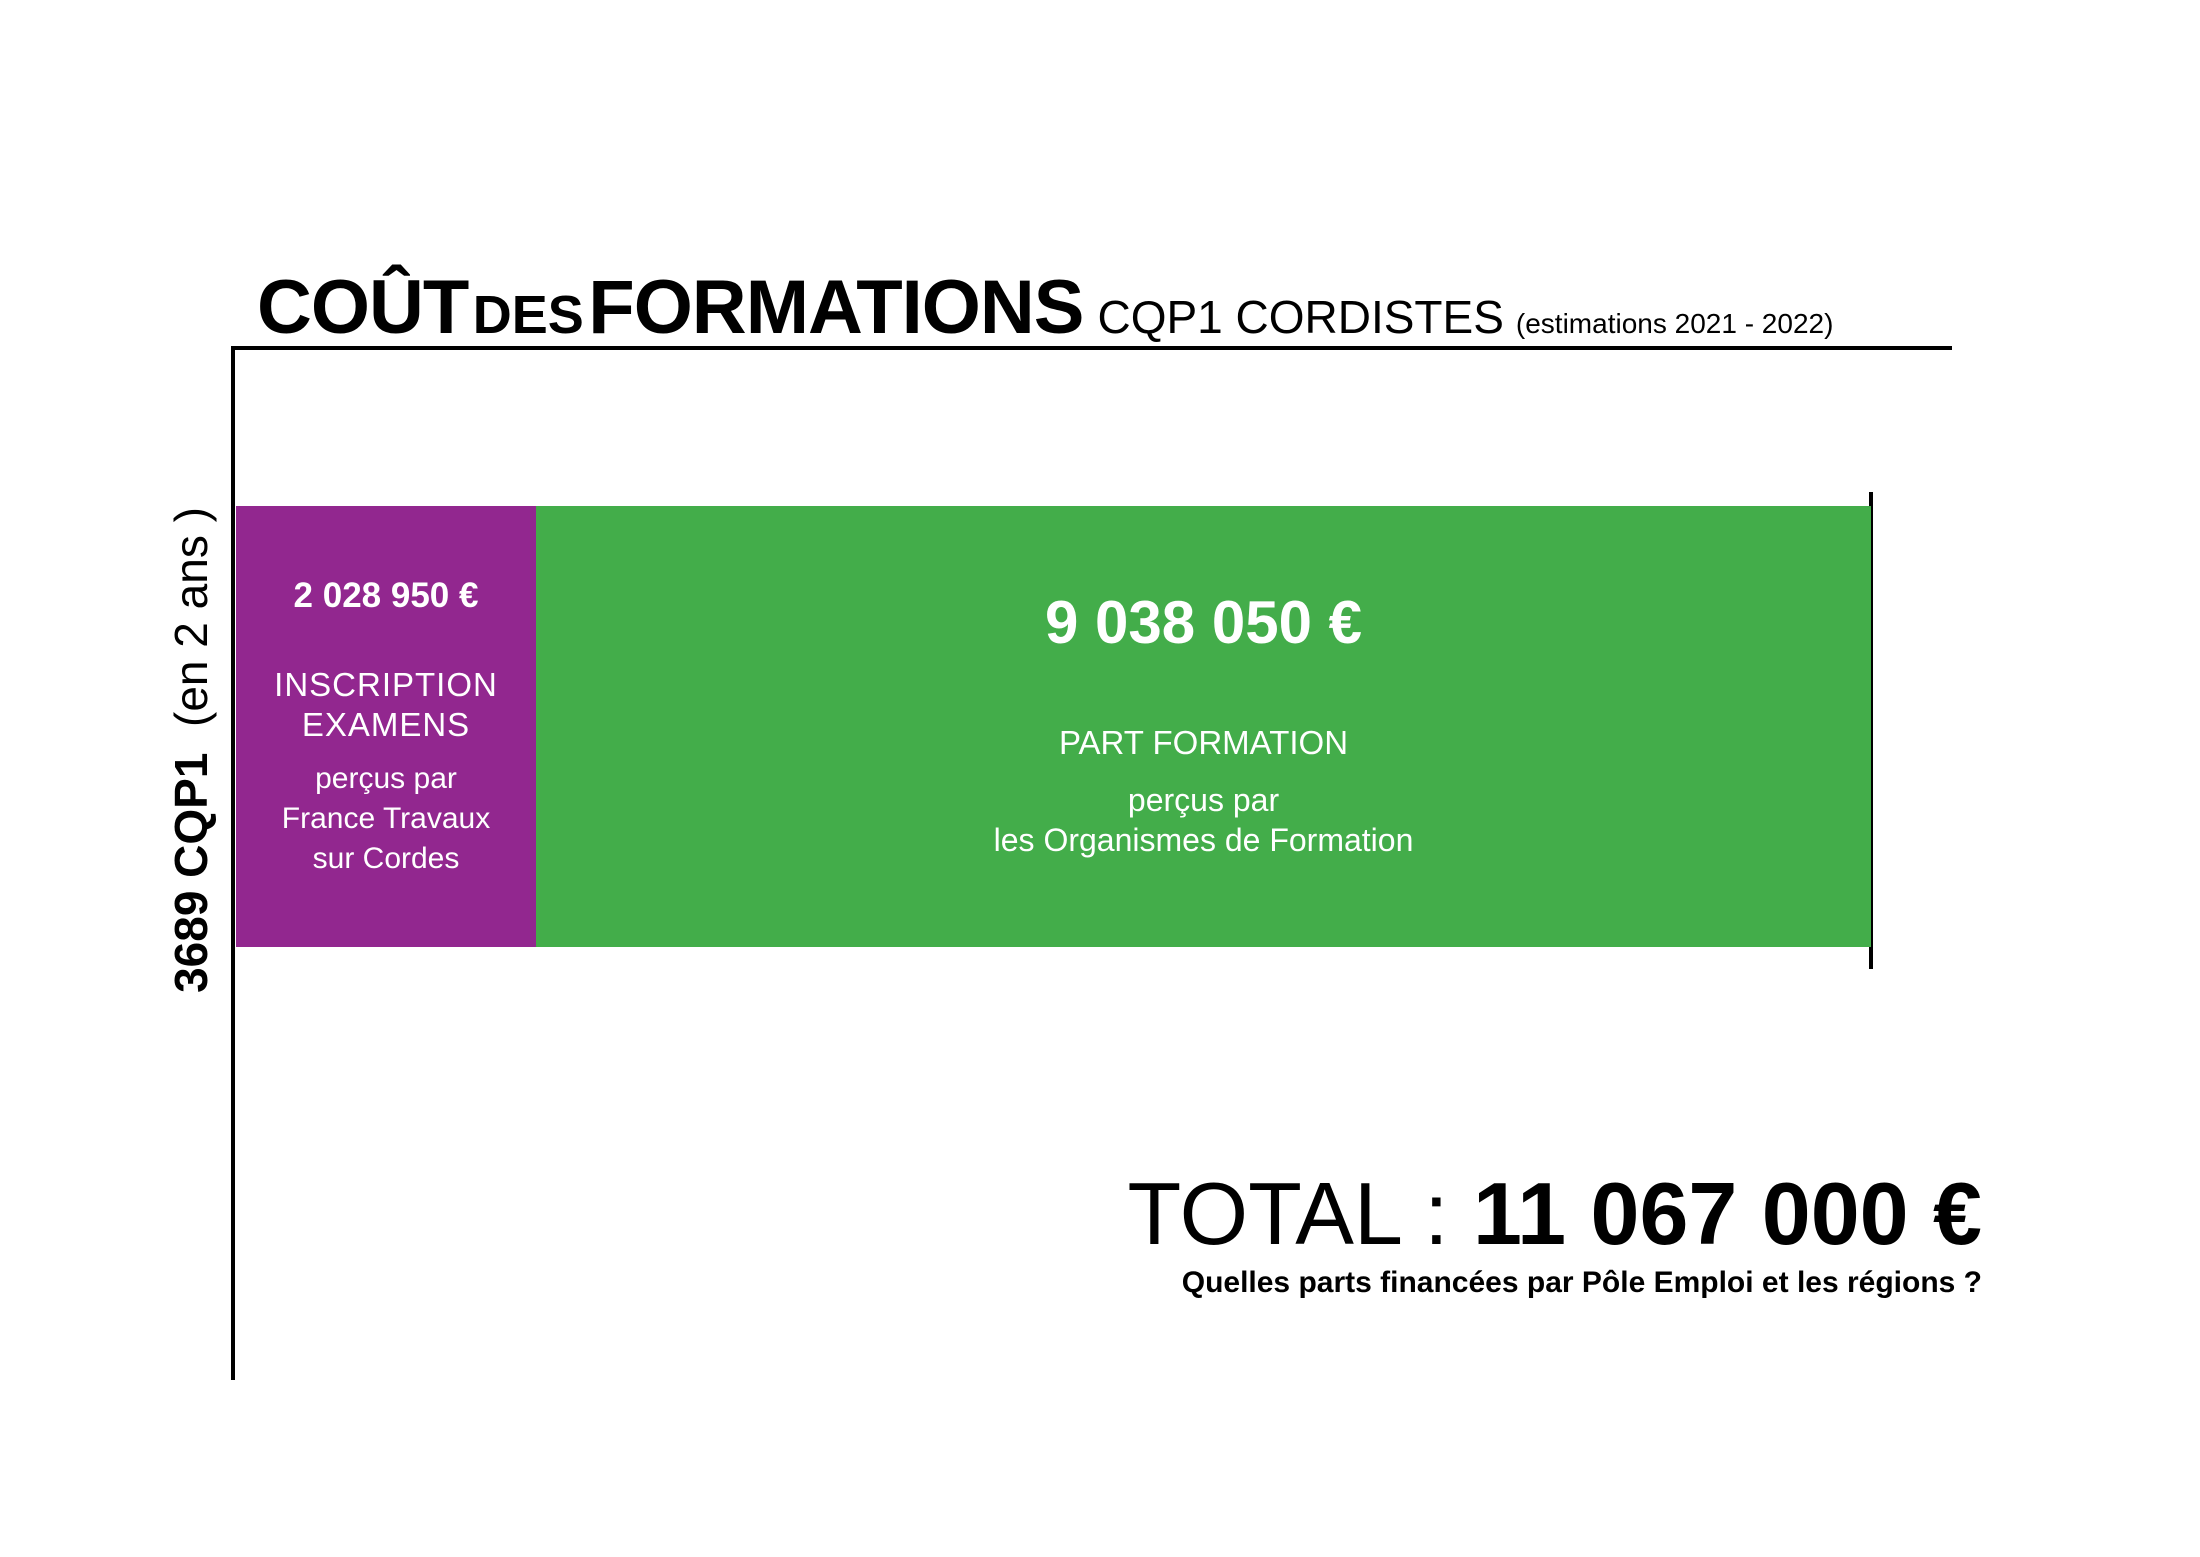 This screenshot has height=1557, width=2200. Describe the element at coordinates (1871, 730) in the screenshot. I see `right-end-line` at that location.